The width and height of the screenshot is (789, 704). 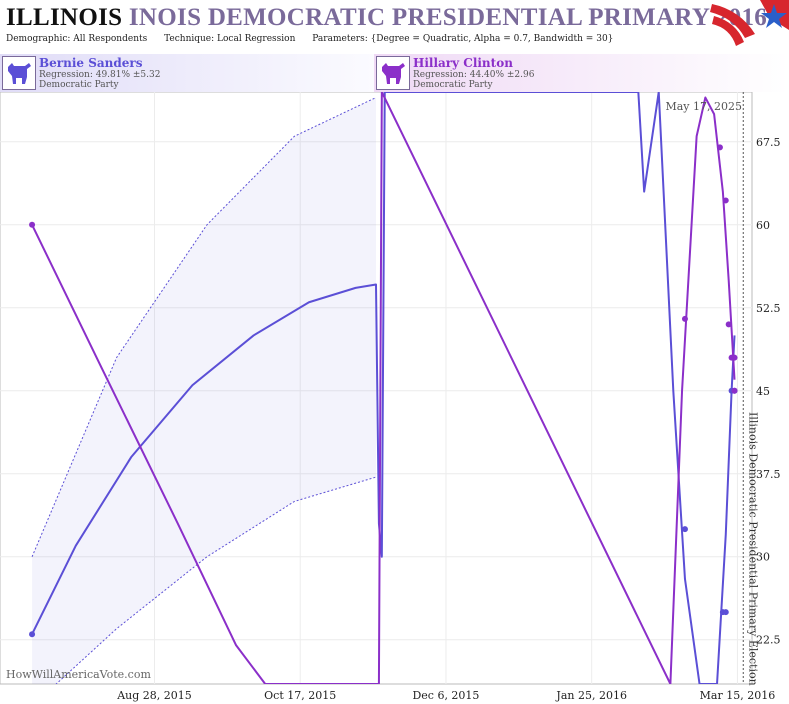 I want to click on candidate-name: Hillary Clinton, so click(x=463, y=63).